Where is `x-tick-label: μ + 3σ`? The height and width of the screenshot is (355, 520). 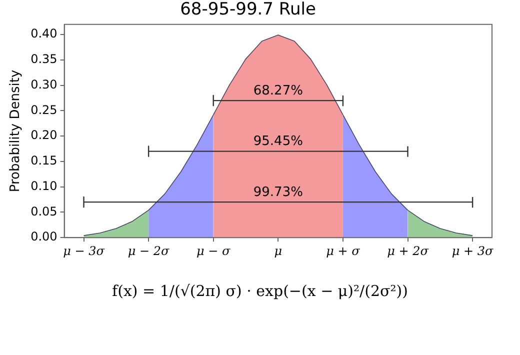 x-tick-label: μ + 3σ is located at coordinates (473, 251).